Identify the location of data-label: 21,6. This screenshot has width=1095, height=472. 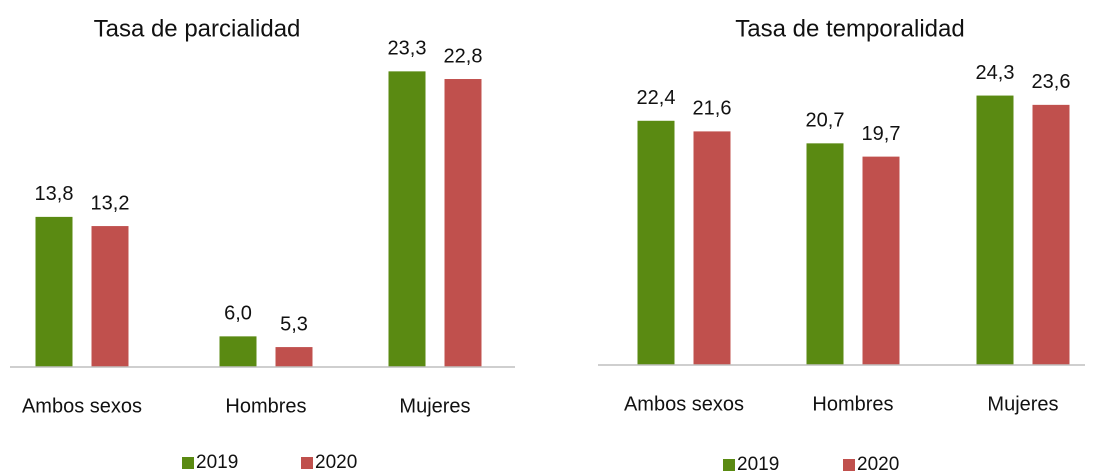
(712, 109).